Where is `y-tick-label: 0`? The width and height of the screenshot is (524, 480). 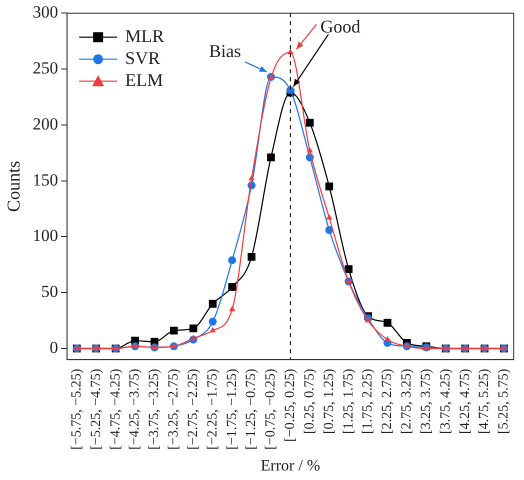 y-tick-label: 0 is located at coordinates (54, 347).